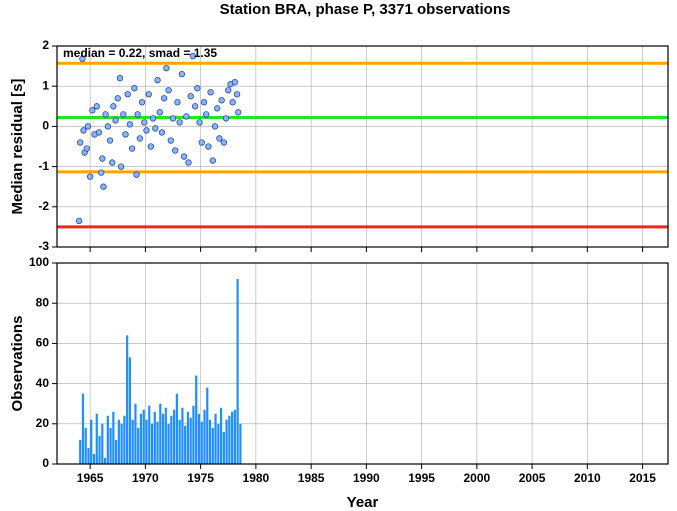 Image resolution: width=677 pixels, height=511 pixels. What do you see at coordinates (45, 45) in the screenshot?
I see `y-tick-label: 2` at bounding box center [45, 45].